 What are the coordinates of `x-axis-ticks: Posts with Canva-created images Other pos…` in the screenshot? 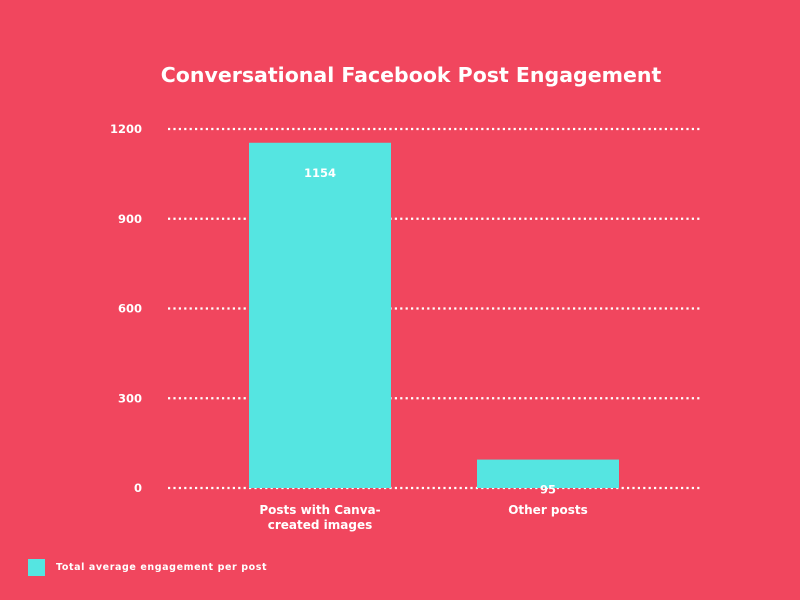 It's located at (423, 517).